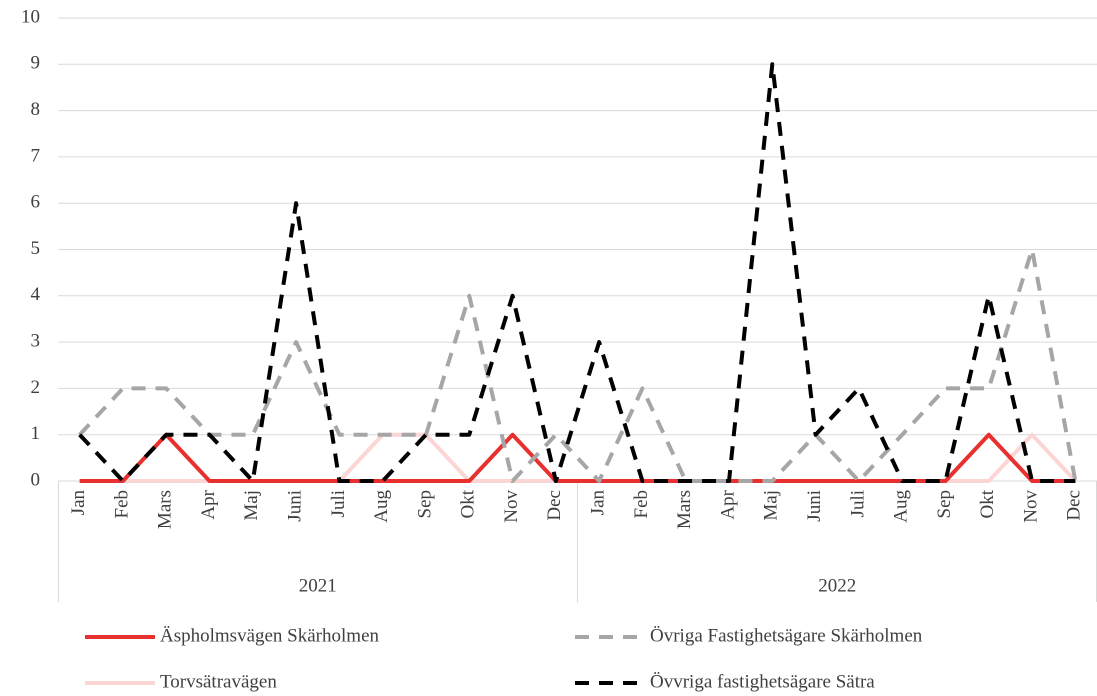 This screenshot has height=696, width=1097. Describe the element at coordinates (318, 585) in the screenshot. I see `x-group-label: 2021` at that location.